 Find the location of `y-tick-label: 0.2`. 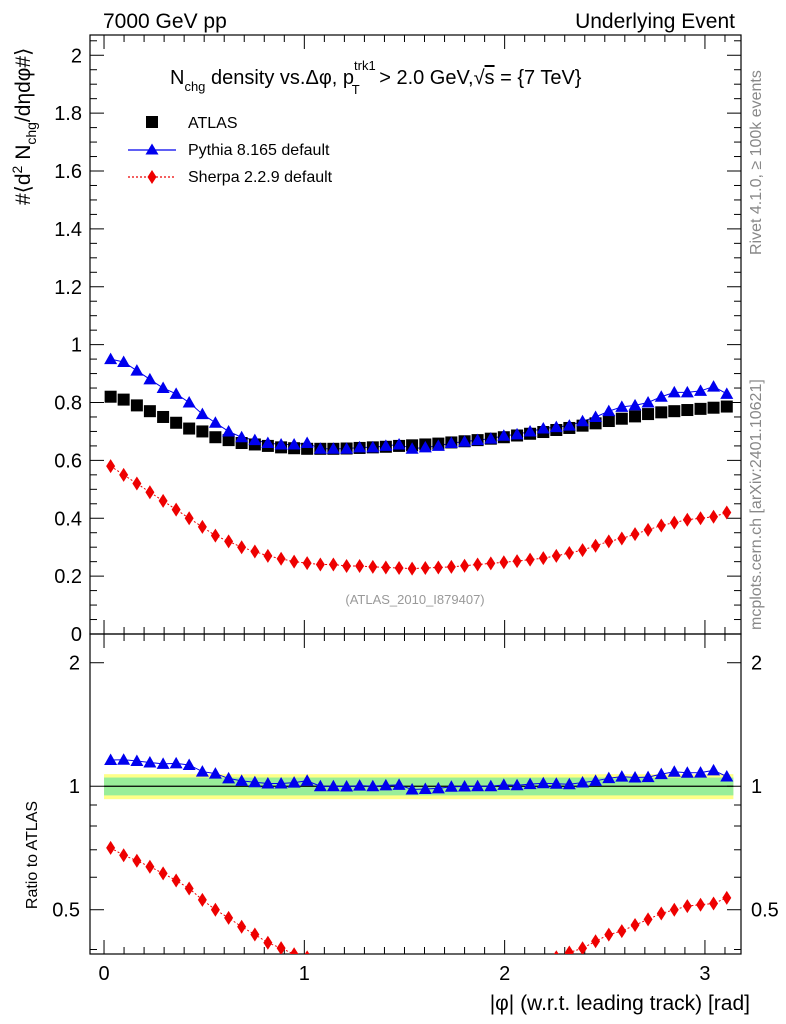

y-tick-label: 0.2 is located at coordinates (68, 577).